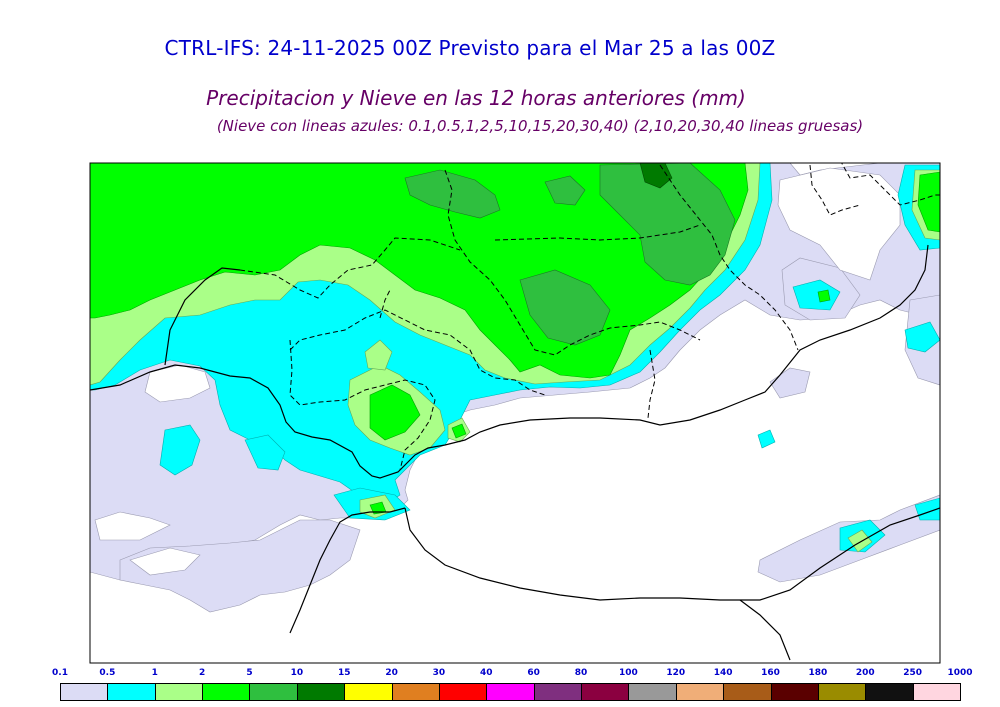 The width and height of the screenshot is (1000, 707). What do you see at coordinates (240, 566) in the screenshot?
I see `precip-0.1-area-south` at bounding box center [240, 566].